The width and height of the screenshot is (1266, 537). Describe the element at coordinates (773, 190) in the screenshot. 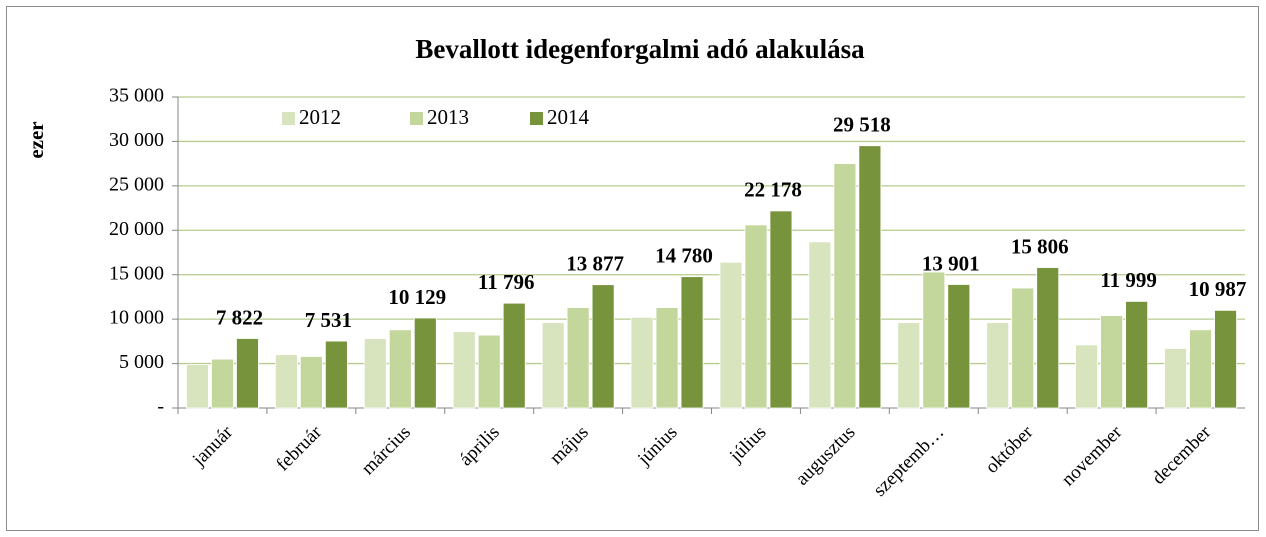

I see `value-label: 22 178` at that location.